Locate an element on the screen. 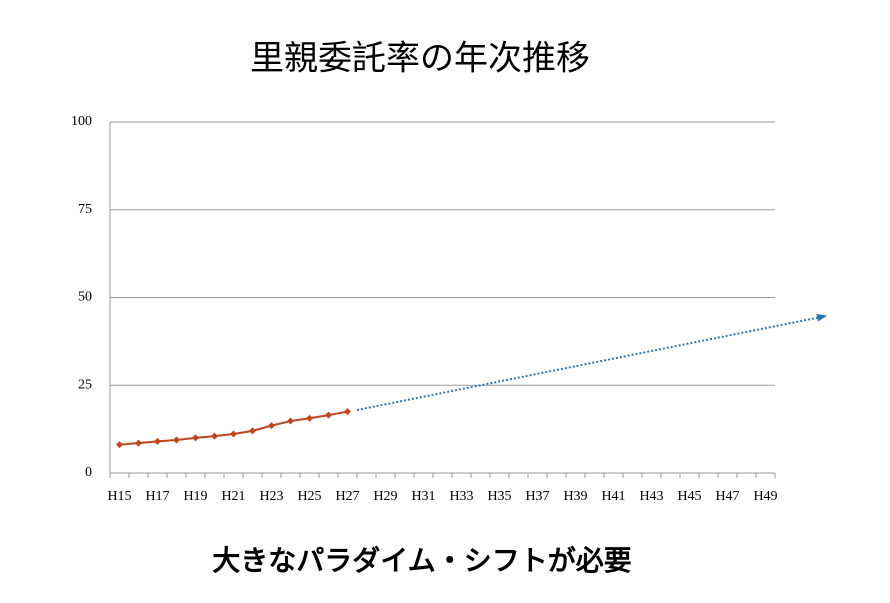 The image size is (890, 603). x-tick-label: H17 is located at coordinates (157, 496).